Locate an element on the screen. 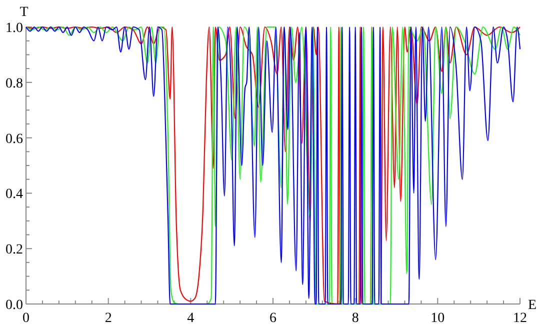  x-tick-label: 10 is located at coordinates (437, 318).